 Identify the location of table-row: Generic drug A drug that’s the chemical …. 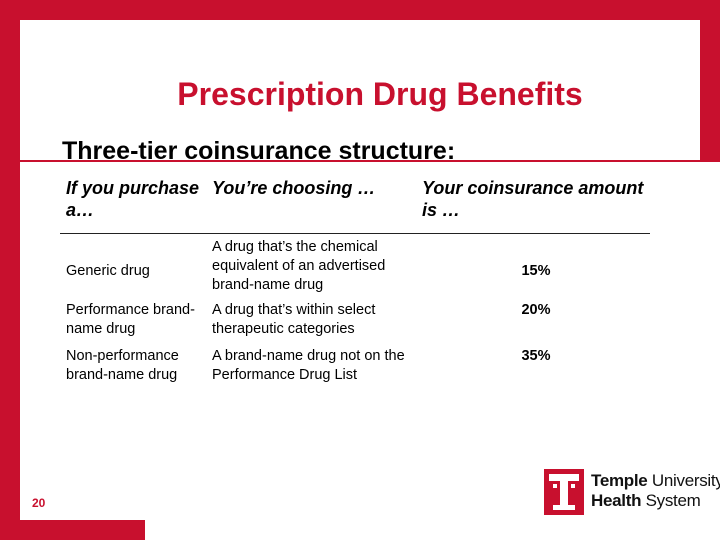
(355, 266).